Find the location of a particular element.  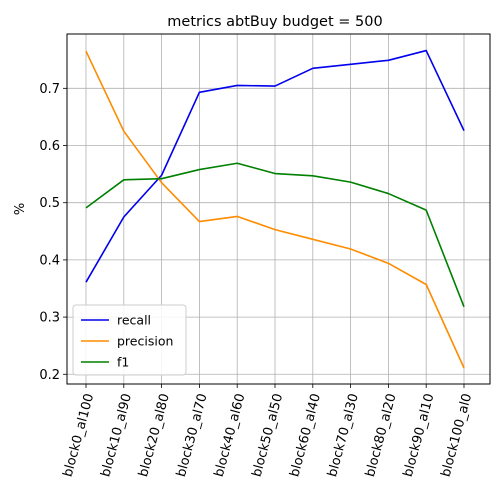

x-tick-label: block50_al50 is located at coordinates (268, 435).